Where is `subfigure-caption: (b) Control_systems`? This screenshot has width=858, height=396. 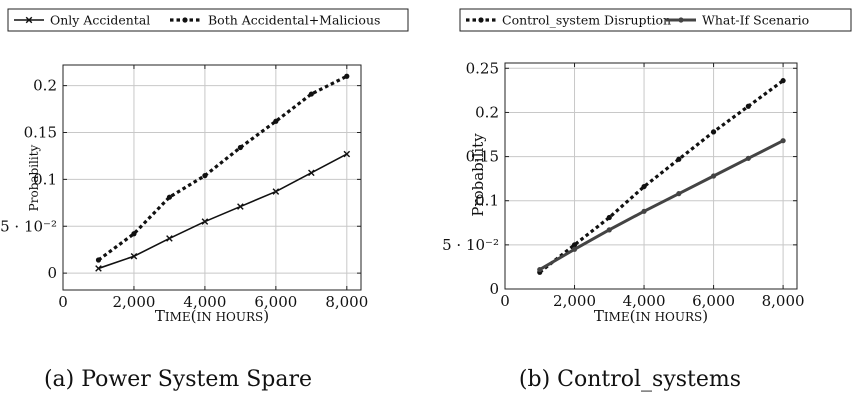
subfigure-caption: (b) Control_systems is located at coordinates (630, 379).